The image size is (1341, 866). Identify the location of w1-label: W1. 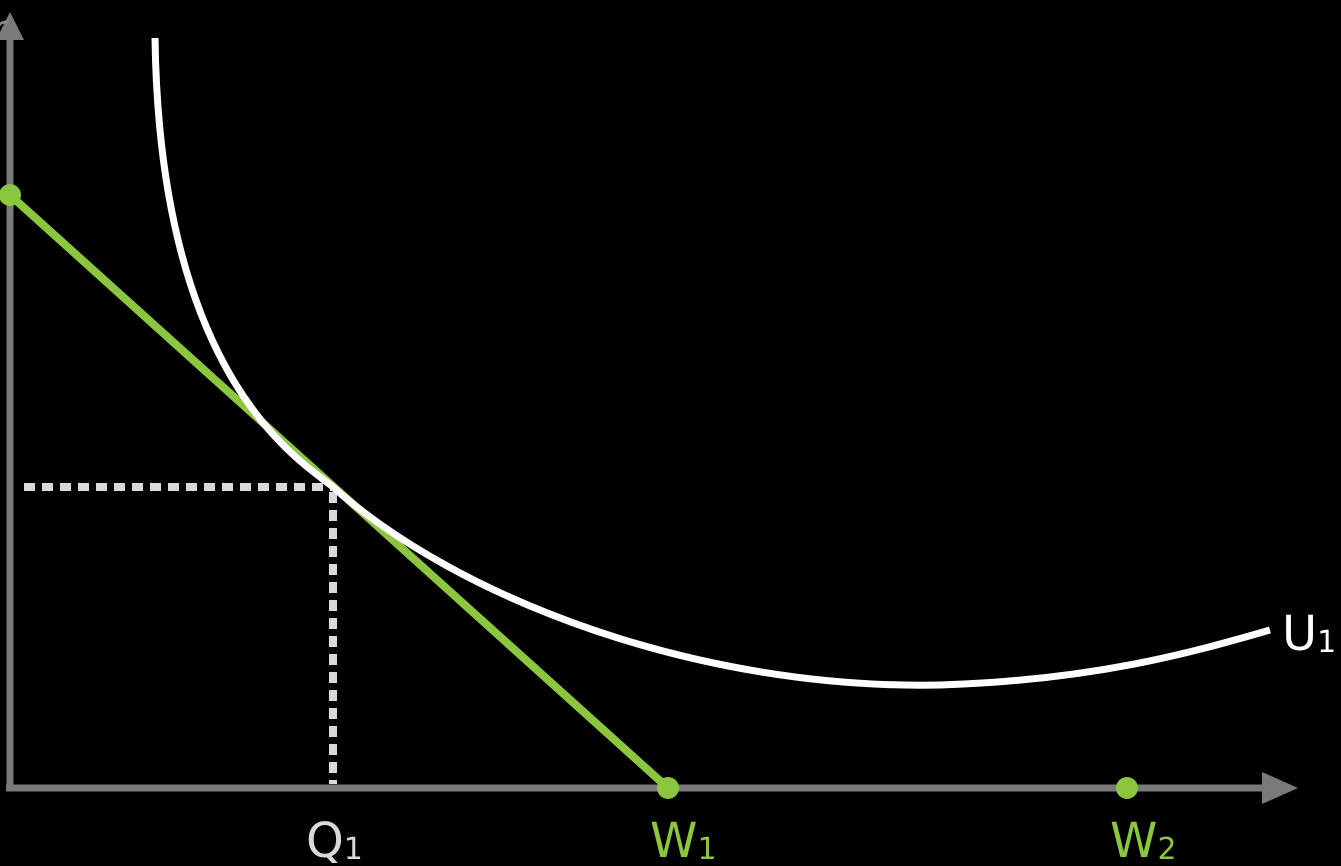
(683, 839).